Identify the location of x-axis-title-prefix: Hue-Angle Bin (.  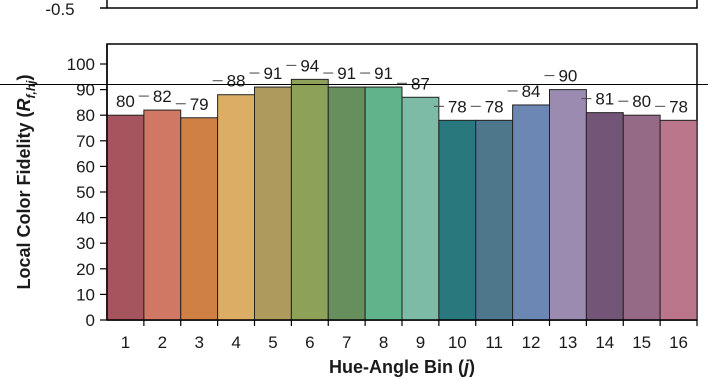
(396, 367).